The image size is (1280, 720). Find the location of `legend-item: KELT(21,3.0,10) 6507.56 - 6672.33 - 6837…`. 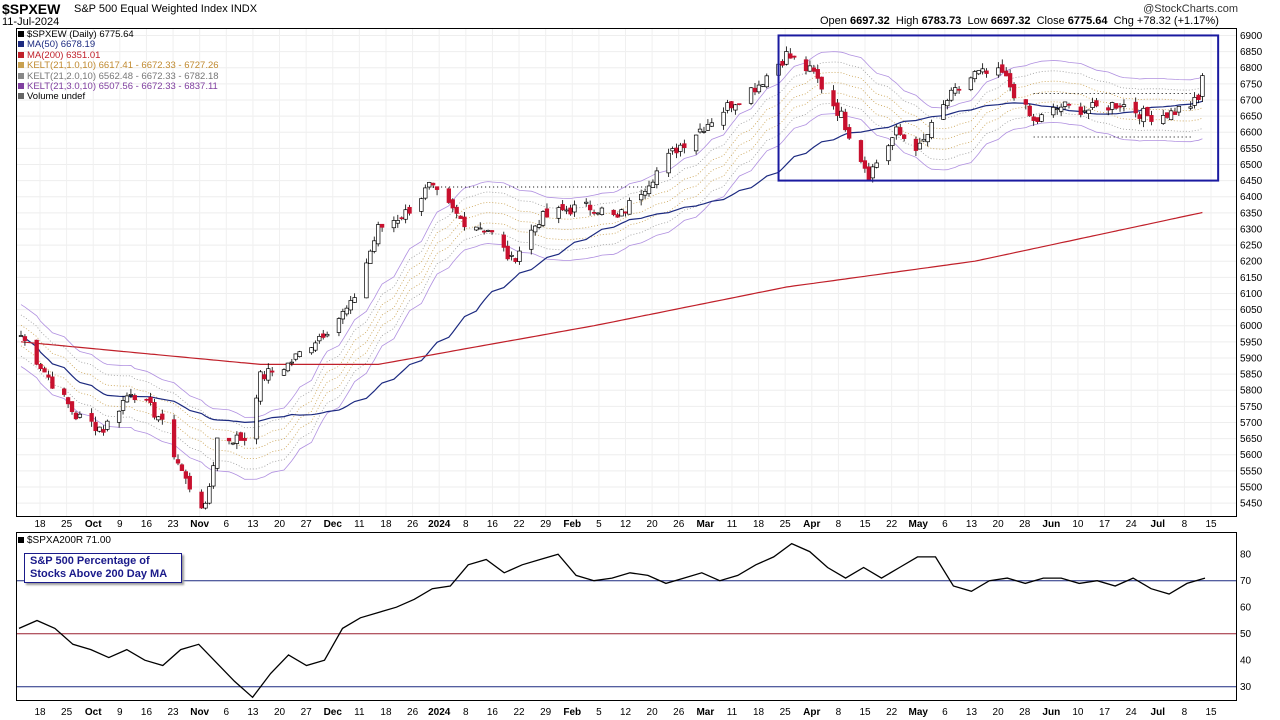

legend-item: KELT(21,3.0,10) 6507.56 - 6672.33 - 6837… is located at coordinates (118, 86).